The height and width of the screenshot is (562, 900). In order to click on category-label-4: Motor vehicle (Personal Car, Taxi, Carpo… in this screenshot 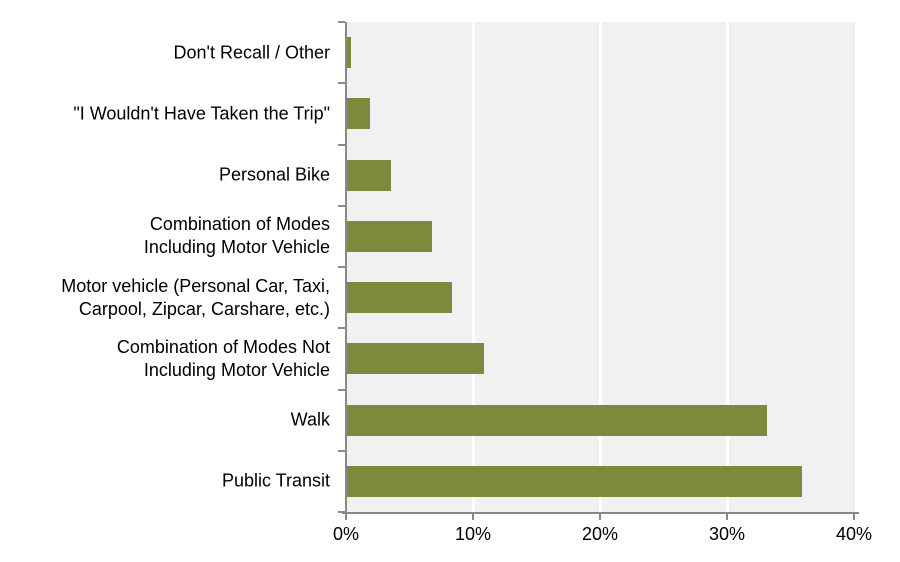, I will do `click(195, 297)`.